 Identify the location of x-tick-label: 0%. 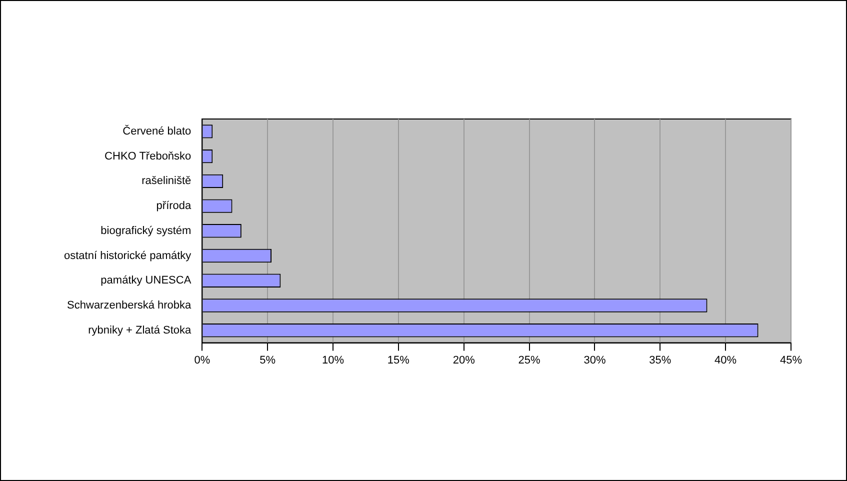
(202, 360).